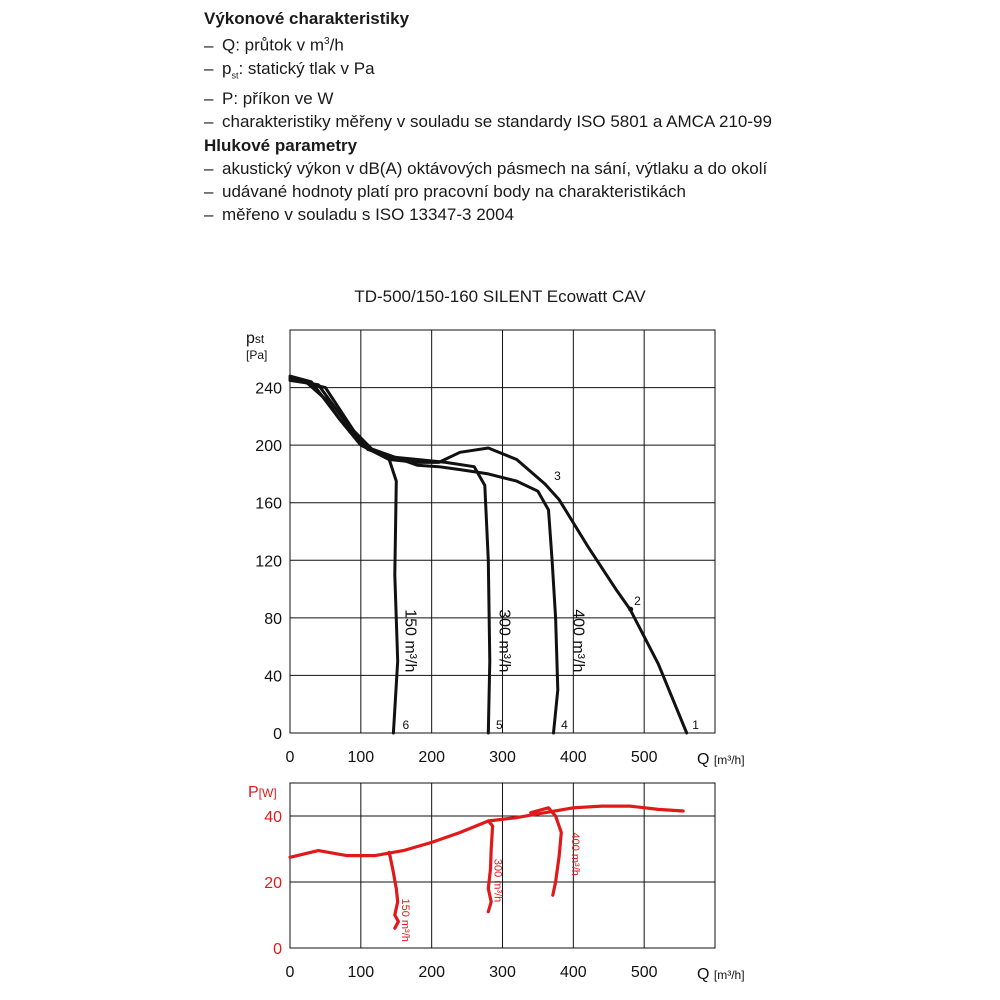  Describe the element at coordinates (431, 972) in the screenshot. I see `power-x-tick-label: 200` at that location.